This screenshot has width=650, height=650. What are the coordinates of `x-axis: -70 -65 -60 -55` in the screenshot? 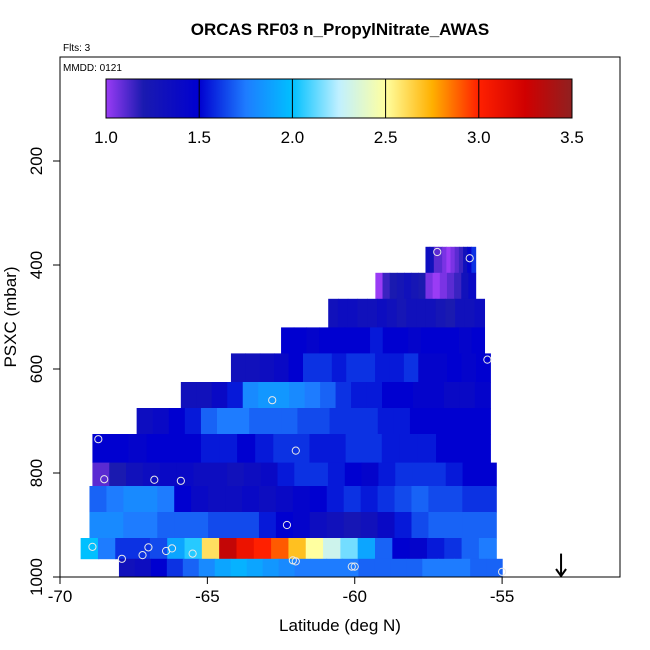 It's located at (281, 591).